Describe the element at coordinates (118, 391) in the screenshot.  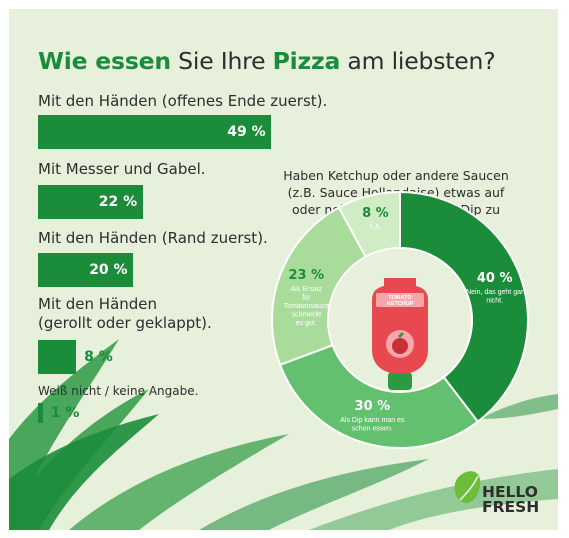
I see `bar-label: Weiß nicht / keine Angabe.` at that location.